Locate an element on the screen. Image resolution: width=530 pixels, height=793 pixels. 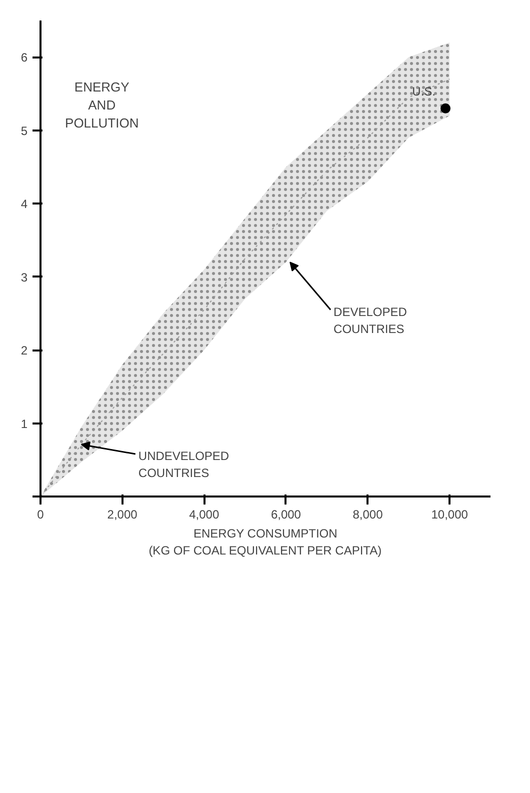
y-tick-label: 3 is located at coordinates (24, 277).